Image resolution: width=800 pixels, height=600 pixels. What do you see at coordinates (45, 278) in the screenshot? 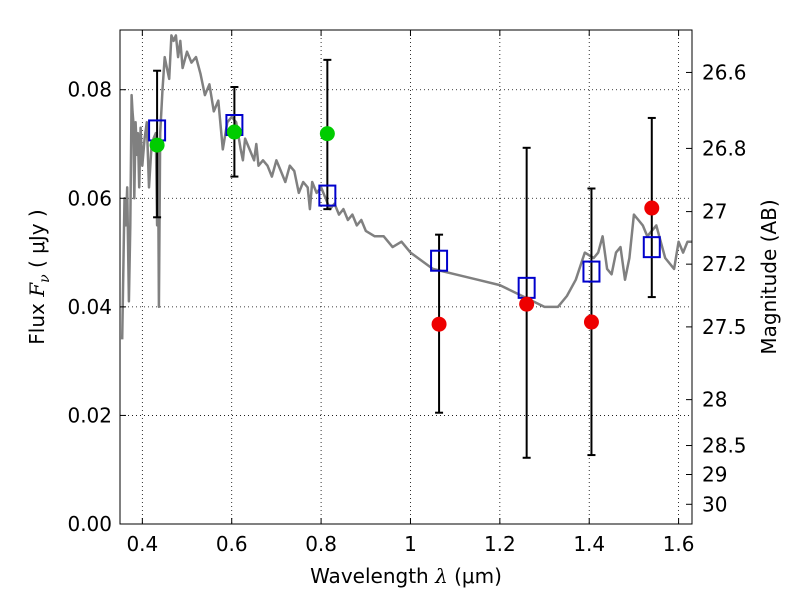
I see `y-axis-title-subscript: ν` at bounding box center [45, 278].